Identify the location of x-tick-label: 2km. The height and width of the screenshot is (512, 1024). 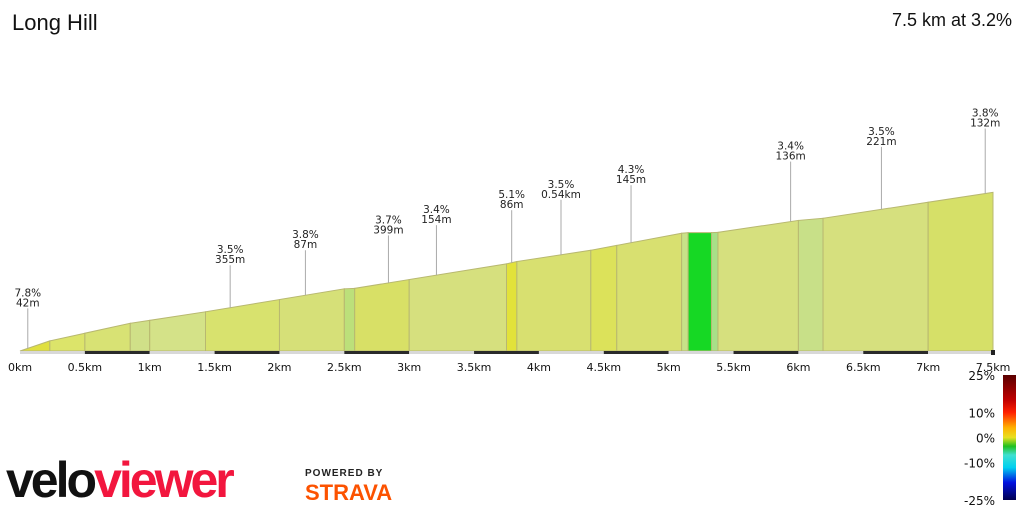
(279, 367).